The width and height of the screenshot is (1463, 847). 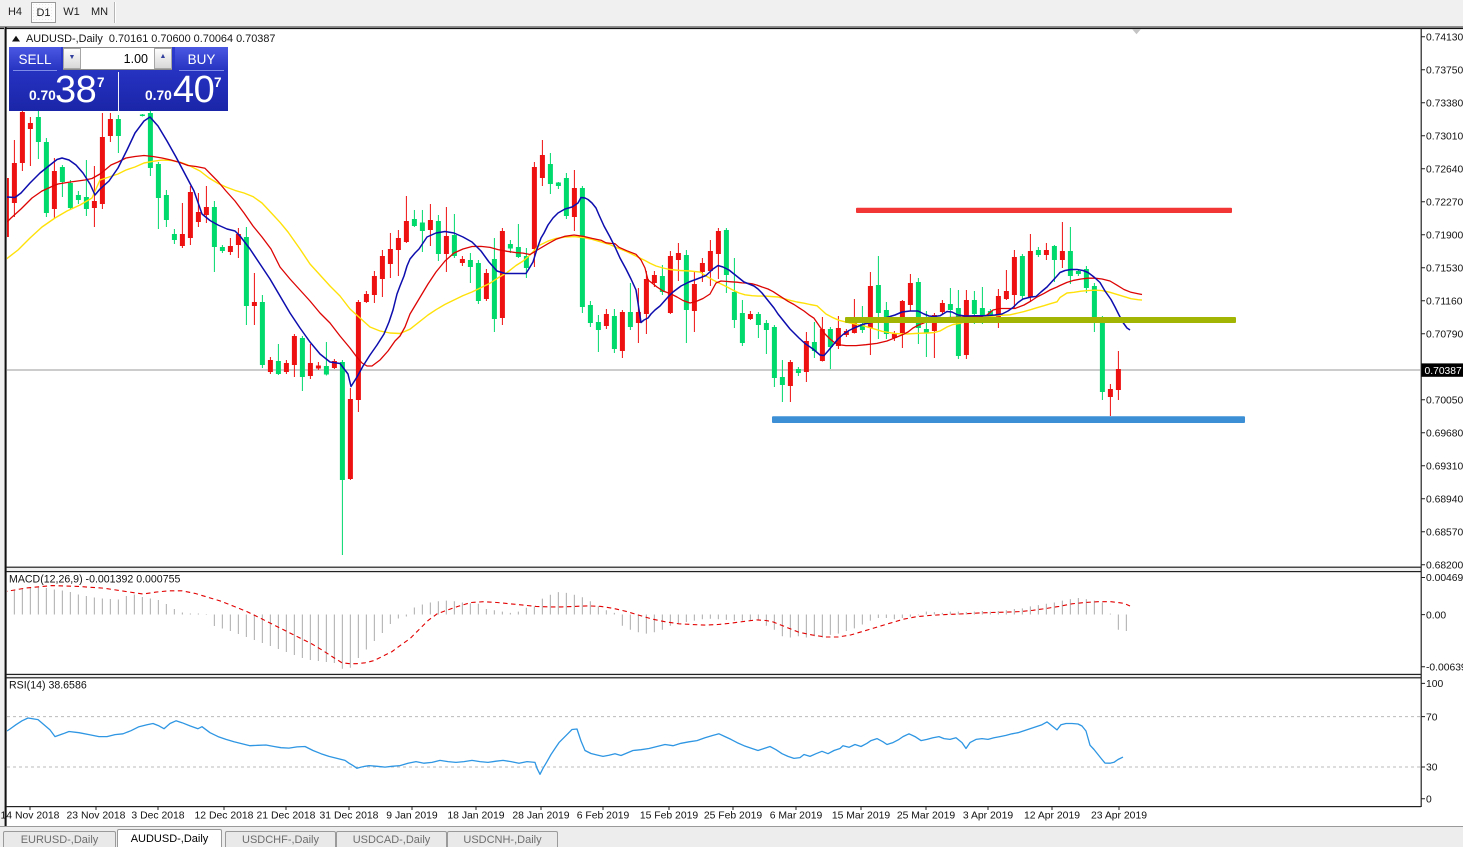 I want to click on svg-text: 0.69310, so click(x=1444, y=467).